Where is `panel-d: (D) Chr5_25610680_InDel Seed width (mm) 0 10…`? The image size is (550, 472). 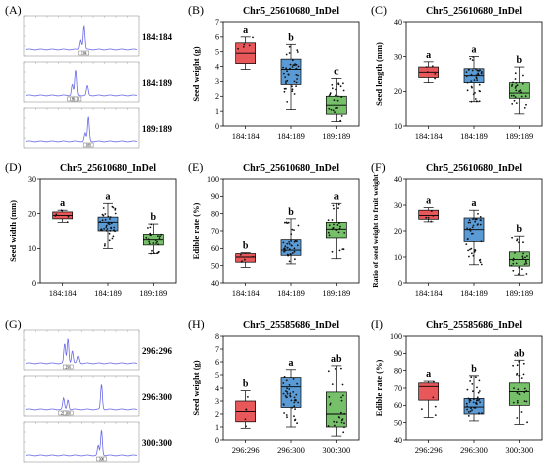
panel-d: (D) Chr5_25610680_InDel Seed width (mm) 0 10… is located at coordinates (91, 229).